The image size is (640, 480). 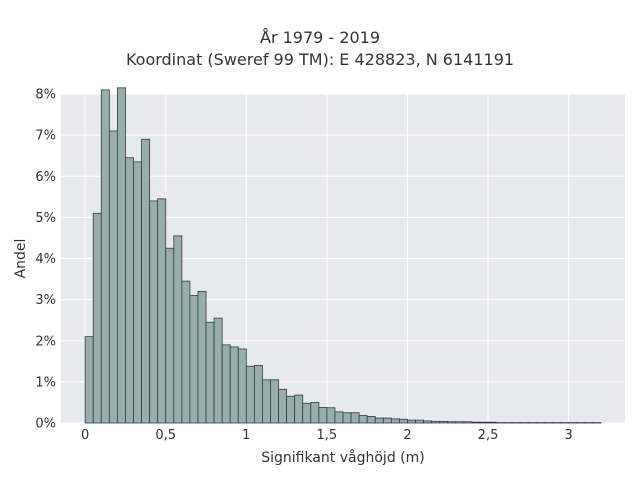 What do you see at coordinates (407, 435) in the screenshot?
I see `x-tick-label: 2` at bounding box center [407, 435].